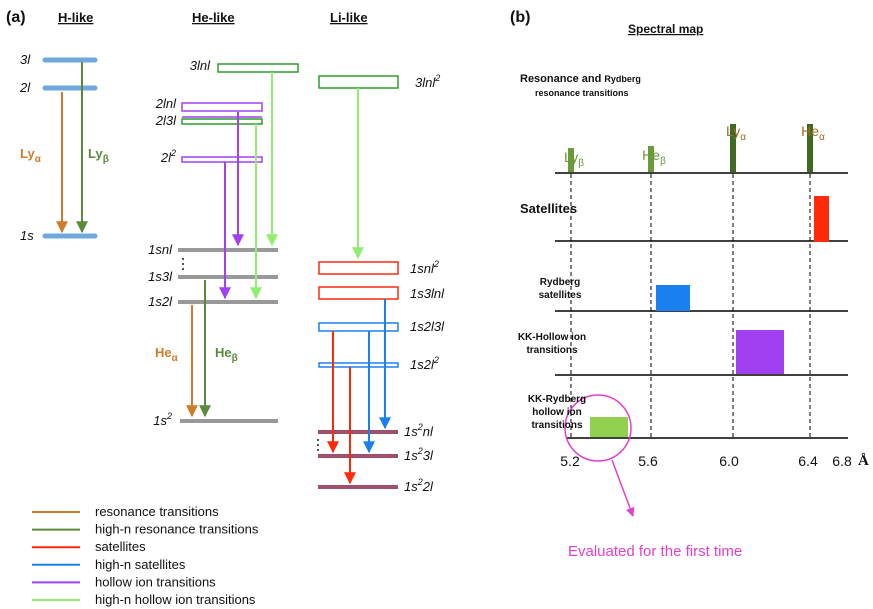 This screenshot has height=609, width=873. Describe the element at coordinates (75, 17) in the screenshot. I see `column-title: H-like` at that location.